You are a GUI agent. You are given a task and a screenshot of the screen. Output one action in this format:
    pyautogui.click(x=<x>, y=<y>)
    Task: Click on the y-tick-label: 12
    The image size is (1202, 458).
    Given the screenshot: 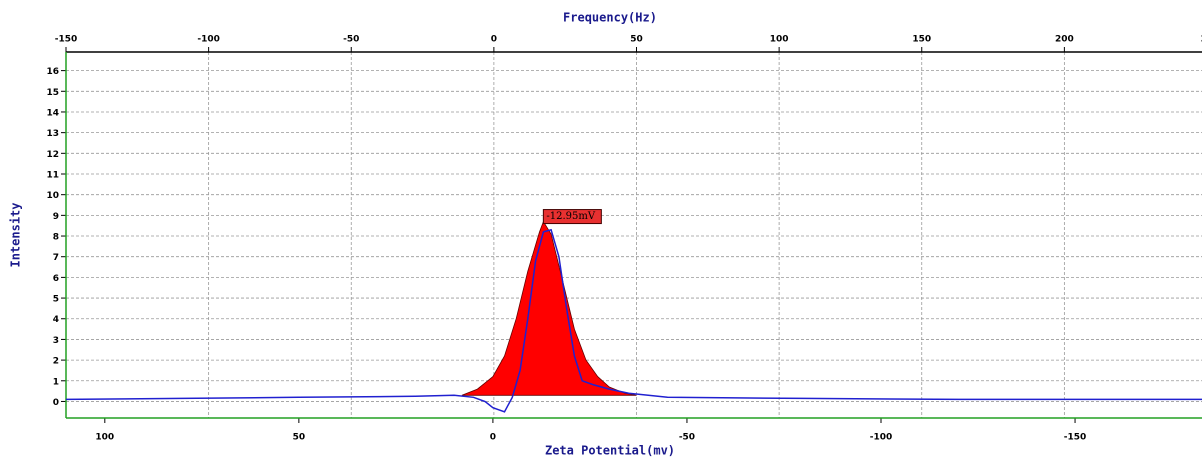 What is the action you would take?
    pyautogui.click(x=52, y=155)
    